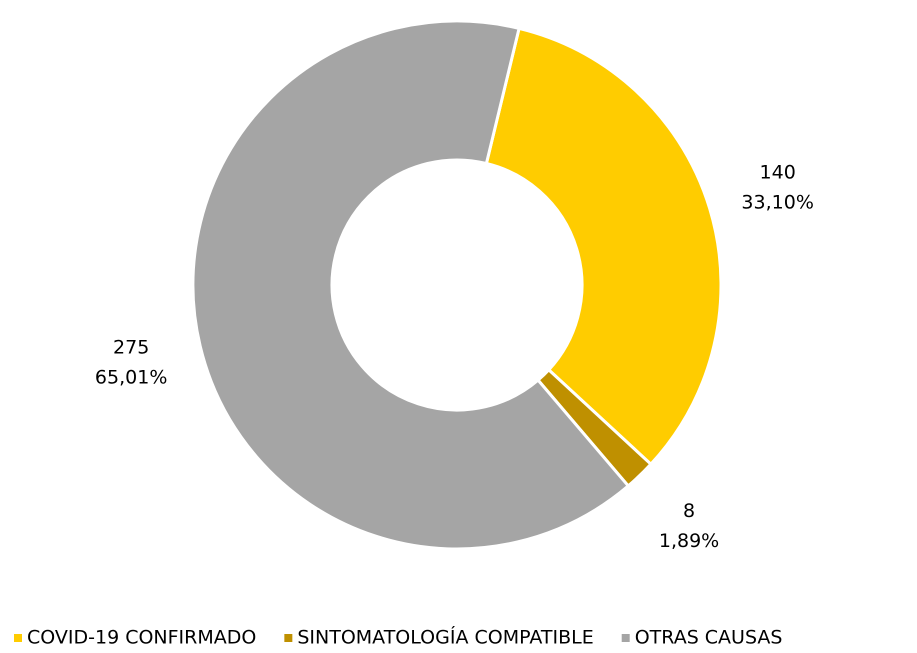 The image size is (917, 653). I want to click on legend-label: SINTOMATOLOGÍA COMPATIBLE, so click(445, 637).